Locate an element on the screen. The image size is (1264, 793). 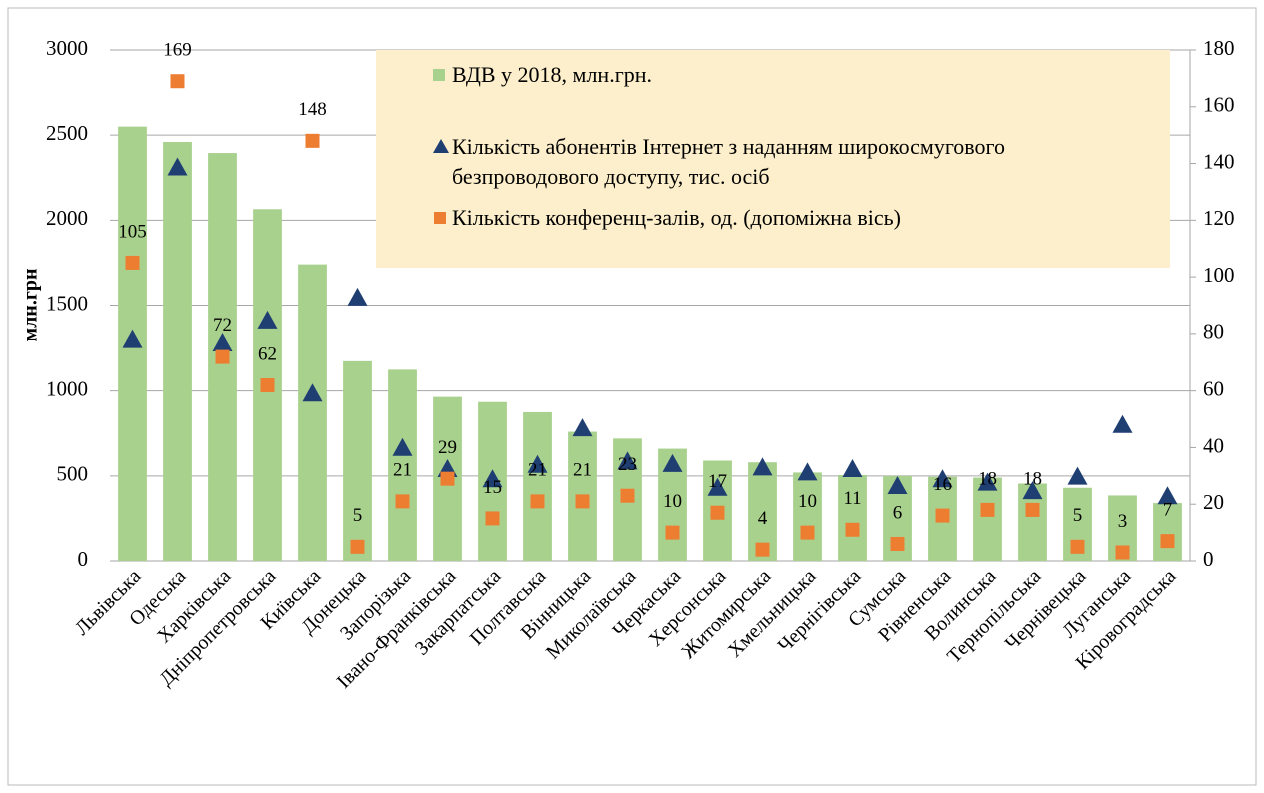
y2-tick-label: 80 is located at coordinates (1213, 332).